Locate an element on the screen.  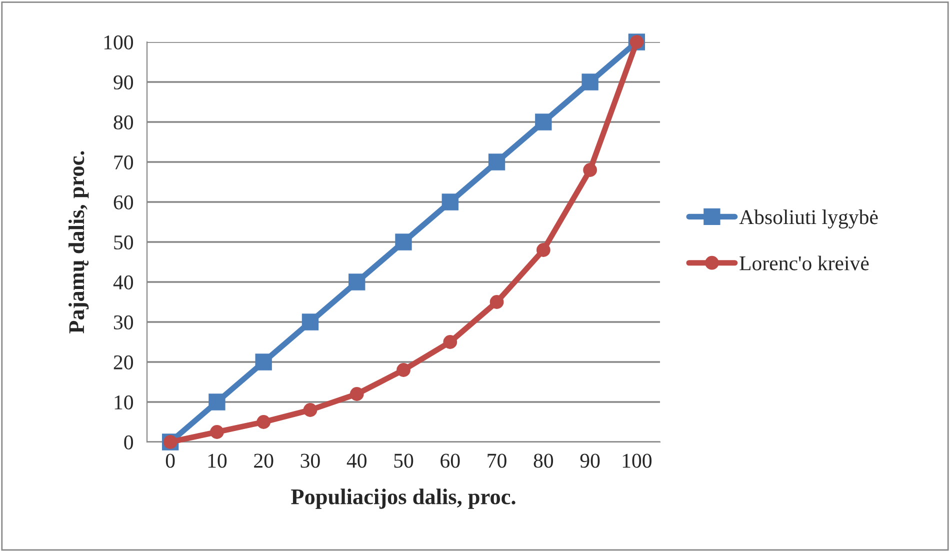
x-tick-label: 70 is located at coordinates (497, 461).